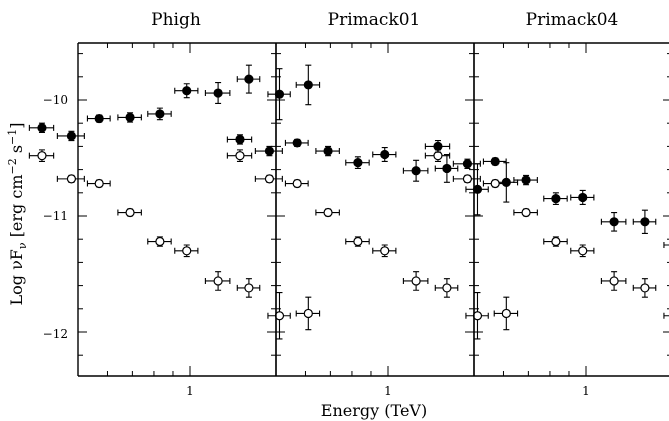 Image resolution: width=669 pixels, height=421 pixels. What do you see at coordinates (572, 20) in the screenshot?
I see `panel-title-primack04: Primack04` at bounding box center [572, 20].